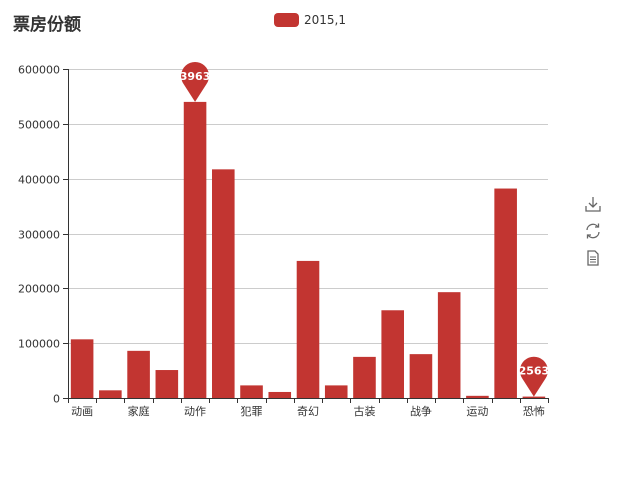 Image resolution: width=640 pixels, height=480 pixels. Describe the element at coordinates (39, 125) in the screenshot. I see `y-tick-label: 500000` at that location.